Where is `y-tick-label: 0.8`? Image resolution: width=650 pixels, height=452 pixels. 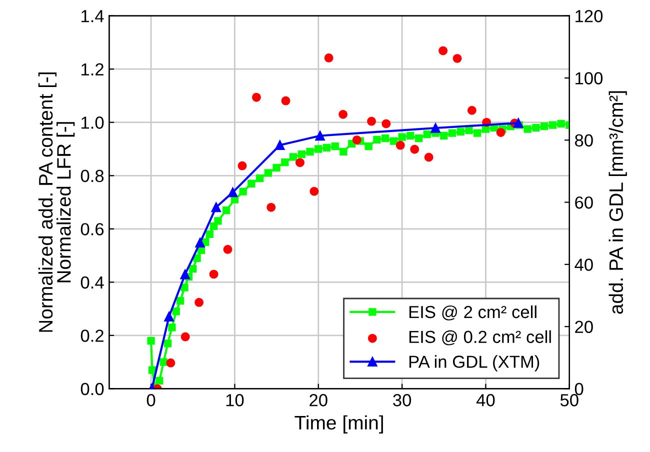
y-tick-label: 0.8 is located at coordinates (92, 176).